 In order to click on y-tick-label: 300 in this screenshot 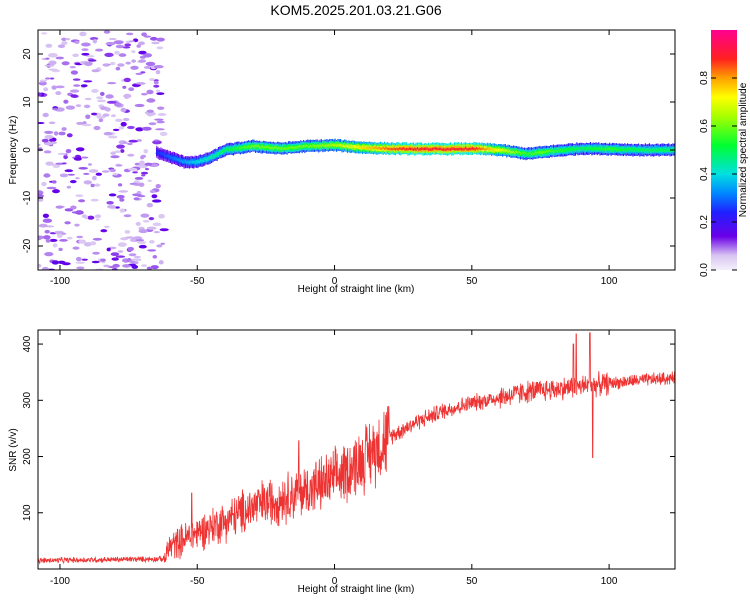, I will do `click(27, 400)`.